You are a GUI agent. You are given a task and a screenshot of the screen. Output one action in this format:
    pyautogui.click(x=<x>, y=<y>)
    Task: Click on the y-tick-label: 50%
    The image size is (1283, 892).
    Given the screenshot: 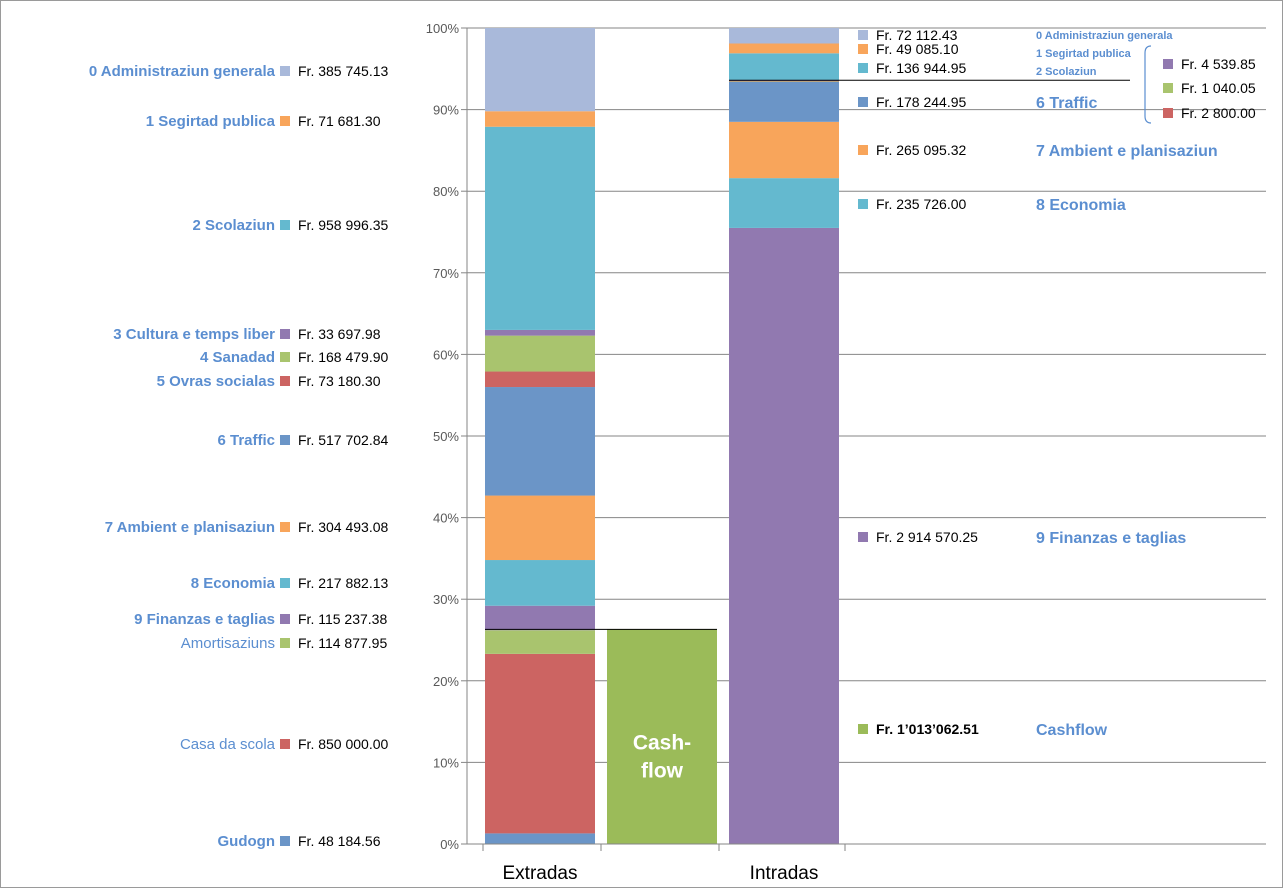 What is the action you would take?
    pyautogui.click(x=446, y=436)
    